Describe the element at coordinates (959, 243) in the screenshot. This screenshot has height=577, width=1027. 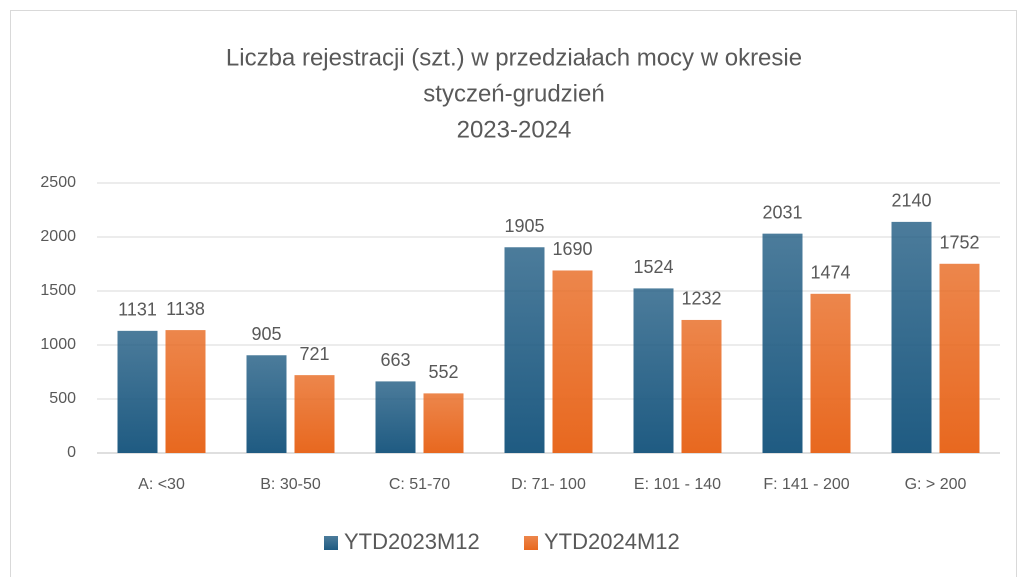
I see `data-label: 1752` at that location.